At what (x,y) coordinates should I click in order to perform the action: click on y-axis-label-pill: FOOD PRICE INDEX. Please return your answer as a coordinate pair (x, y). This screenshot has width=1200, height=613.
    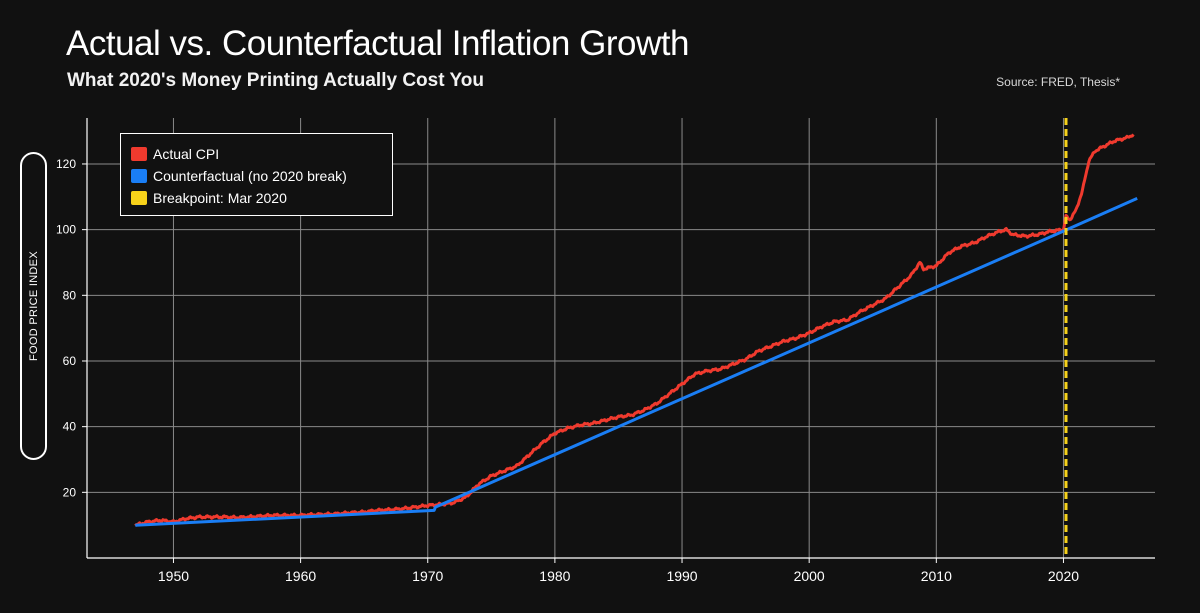
    Looking at the image, I should click on (33, 306).